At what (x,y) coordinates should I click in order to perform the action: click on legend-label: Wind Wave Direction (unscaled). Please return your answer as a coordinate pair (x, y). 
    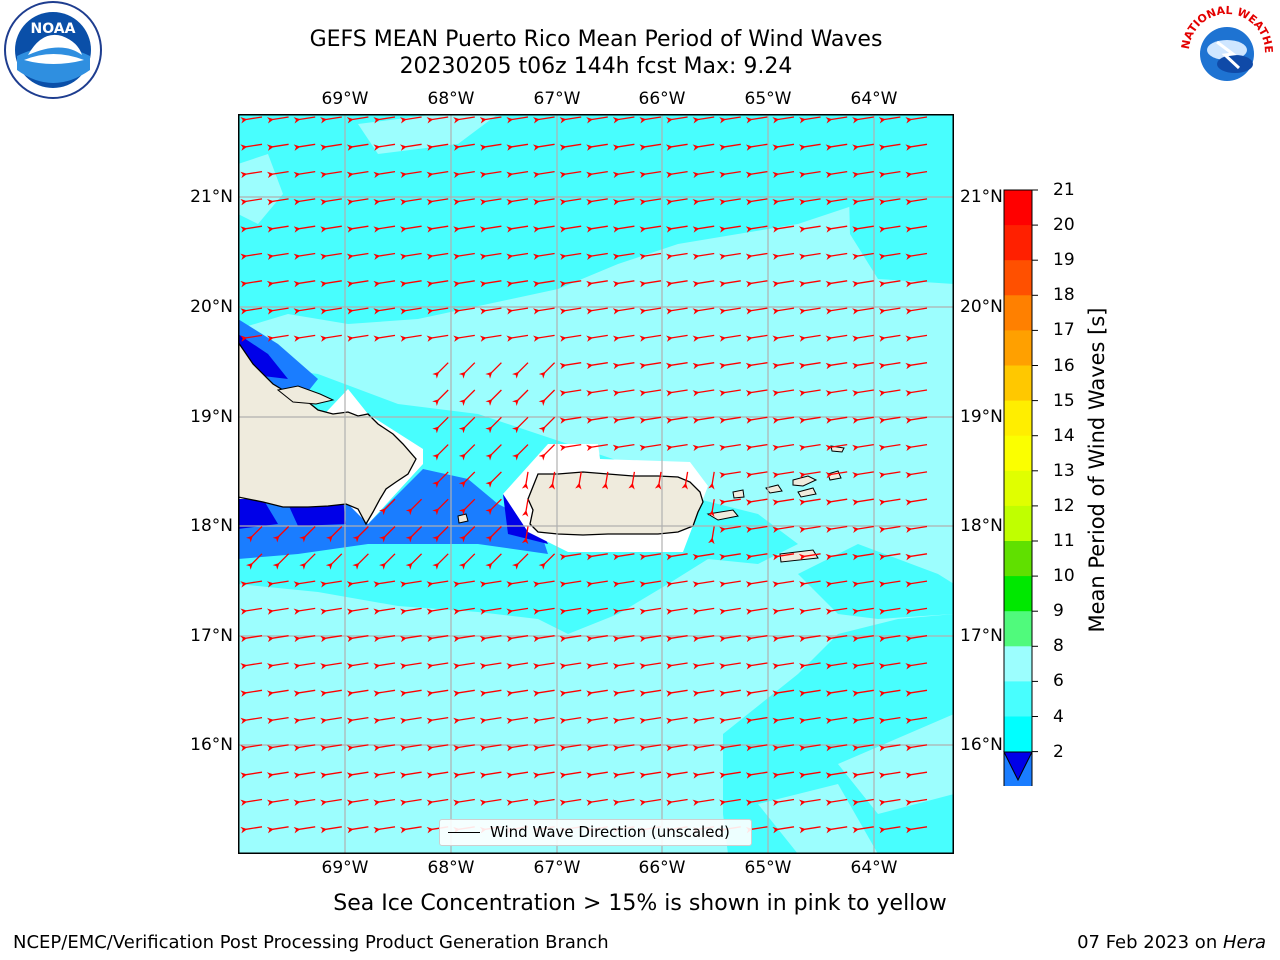
    Looking at the image, I should click on (610, 832).